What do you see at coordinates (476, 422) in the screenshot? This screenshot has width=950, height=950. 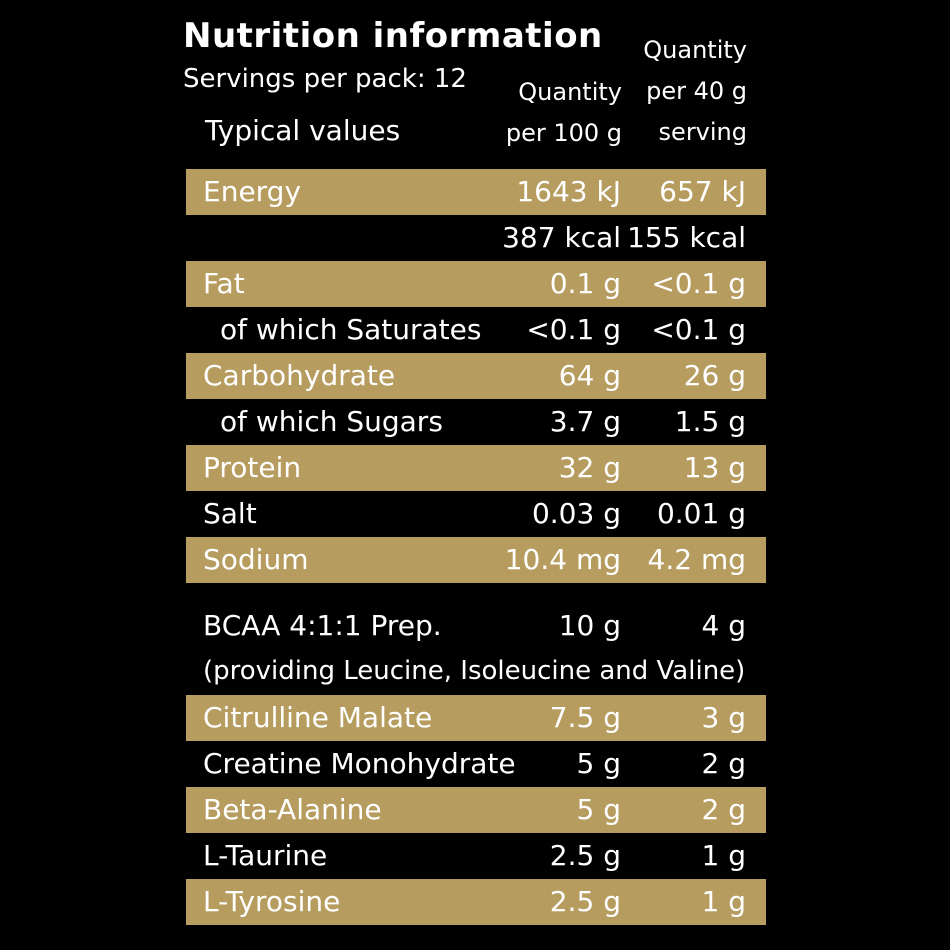 I see `table-row-sugars: of which Sugars 3.7 g 1.5 g` at bounding box center [476, 422].